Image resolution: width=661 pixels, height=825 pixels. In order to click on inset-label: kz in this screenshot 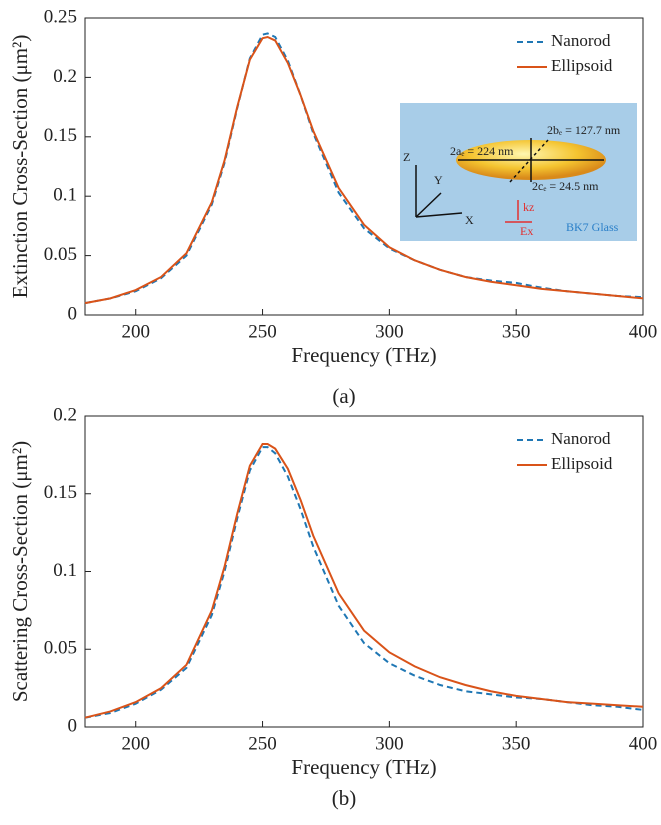, I will do `click(528, 207)`.